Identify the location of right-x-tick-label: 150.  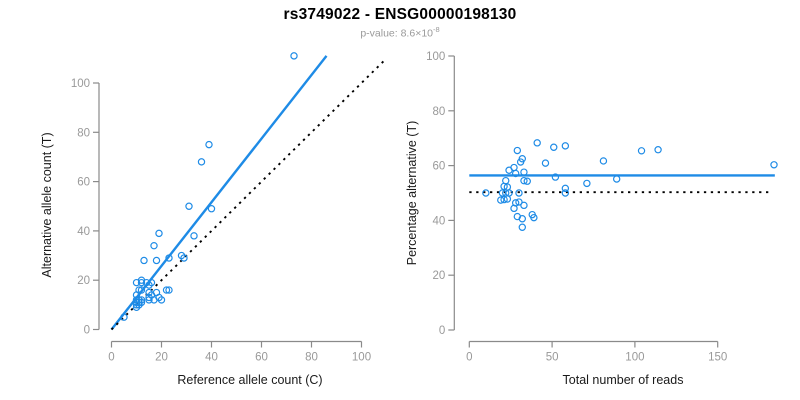
(717, 358).